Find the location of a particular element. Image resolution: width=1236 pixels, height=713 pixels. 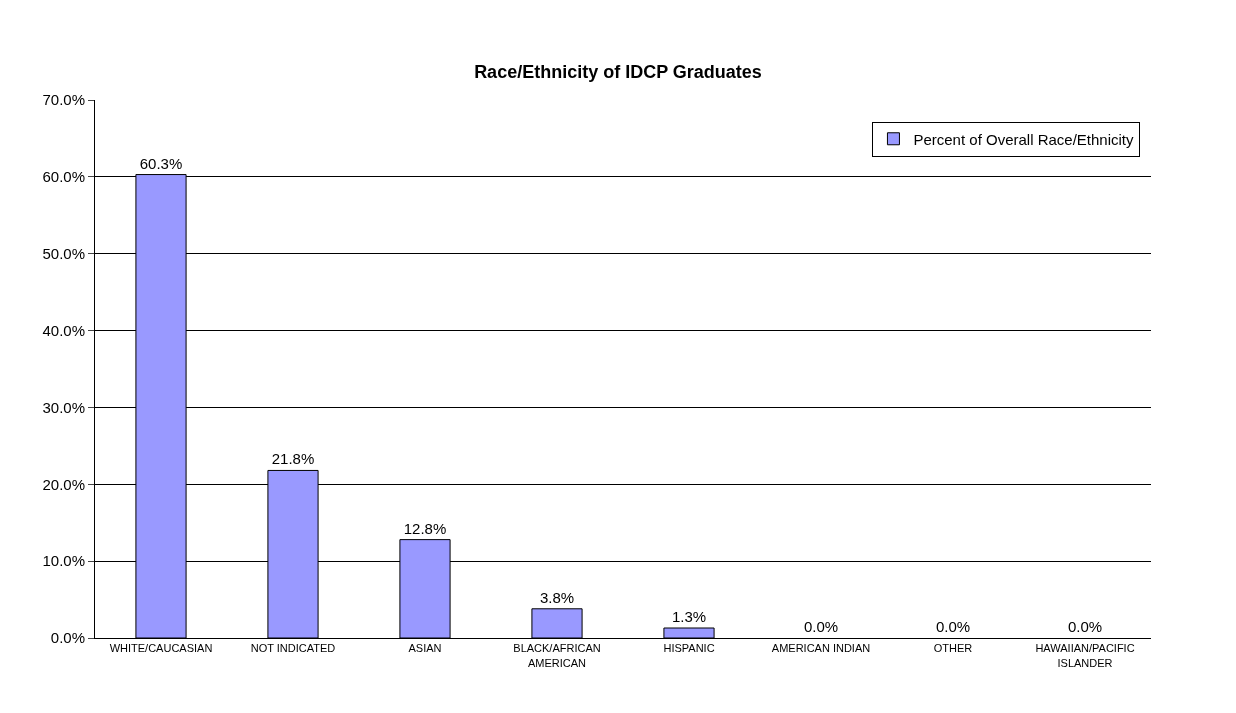

y-tick-label: 70.0% is located at coordinates (63, 100).